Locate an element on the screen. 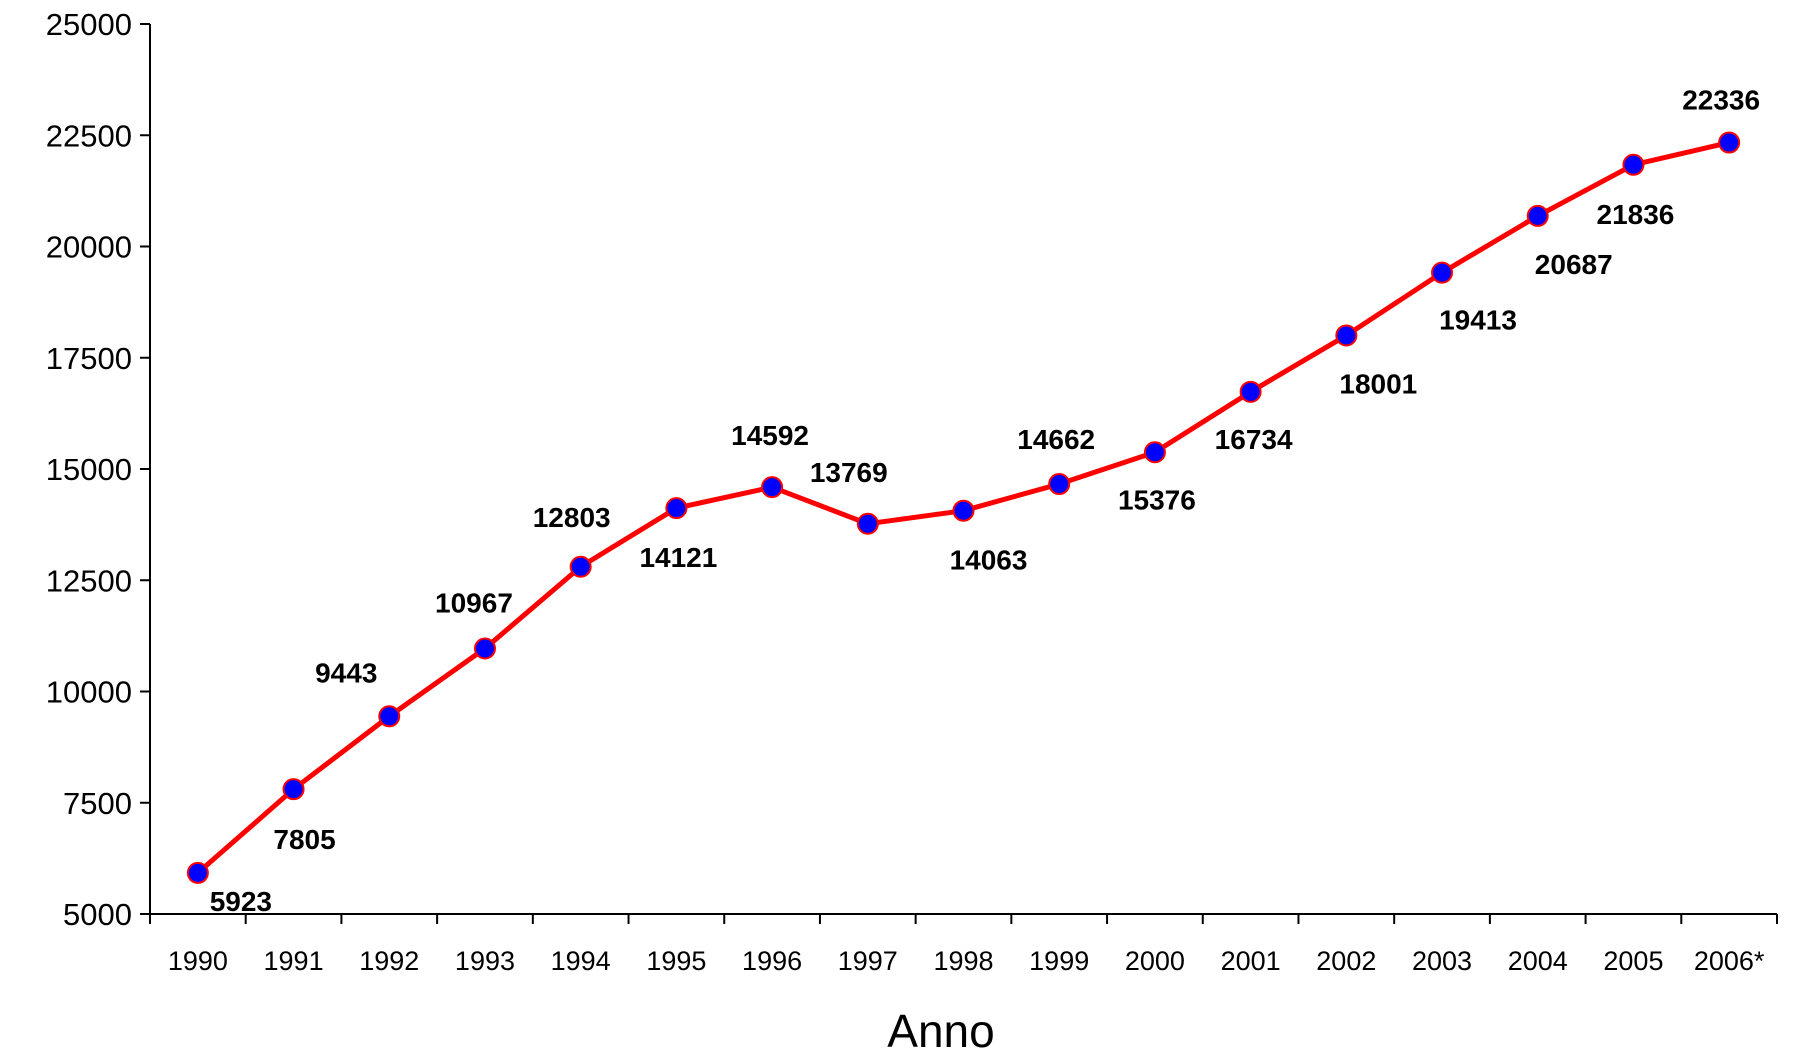  data-label: 16734 is located at coordinates (1254, 439).